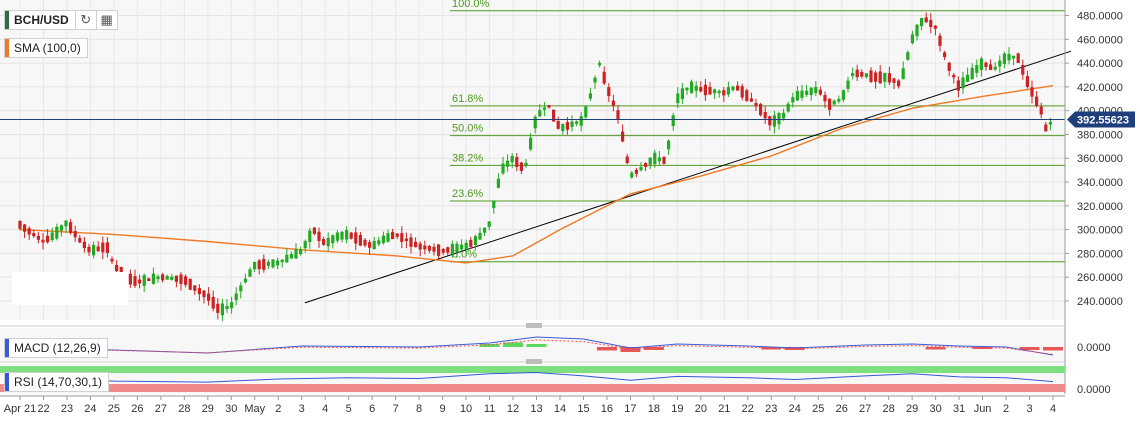 Image resolution: width=1140 pixels, height=428 pixels. I want to click on y-tick-label: 260.0000, so click(1100, 278).